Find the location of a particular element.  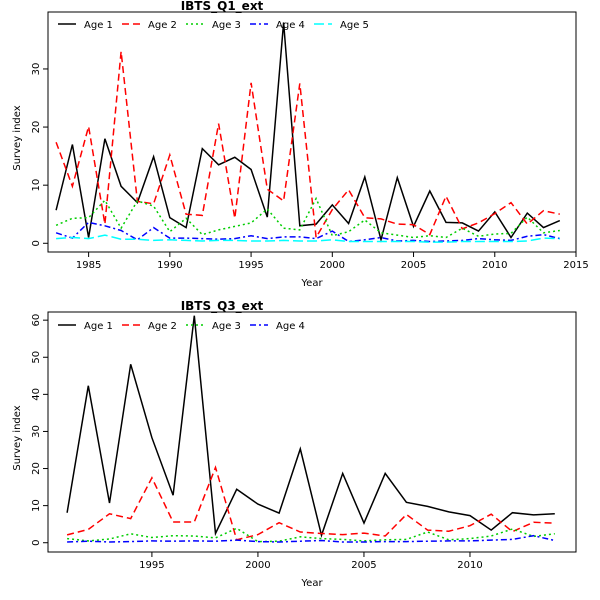

chart-title: IBTS_Q1_ext is located at coordinates (222, 7).